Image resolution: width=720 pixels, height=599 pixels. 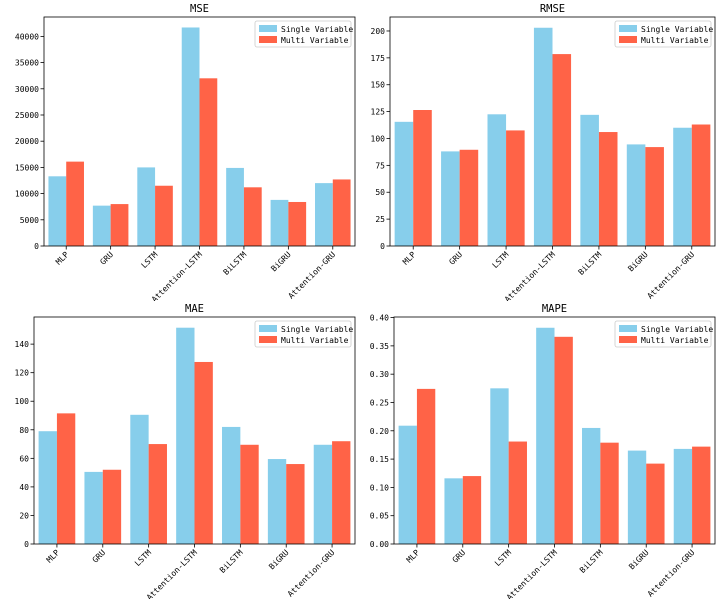 I want to click on chart-title: RMSE, so click(x=552, y=9).